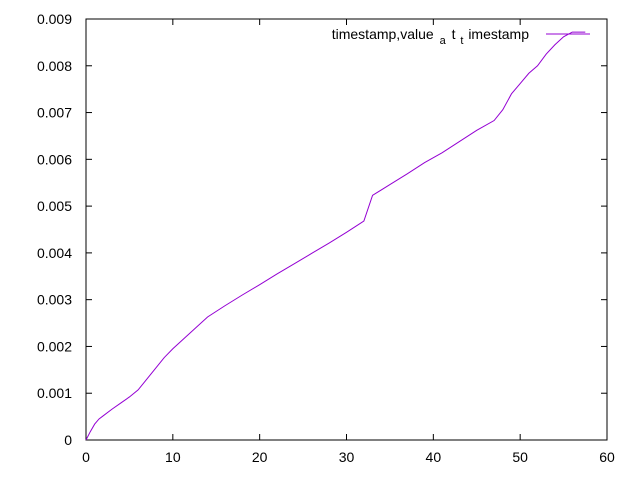 The height and width of the screenshot is (480, 640). Describe the element at coordinates (260, 457) in the screenshot. I see `x-tick-label: 20` at that location.